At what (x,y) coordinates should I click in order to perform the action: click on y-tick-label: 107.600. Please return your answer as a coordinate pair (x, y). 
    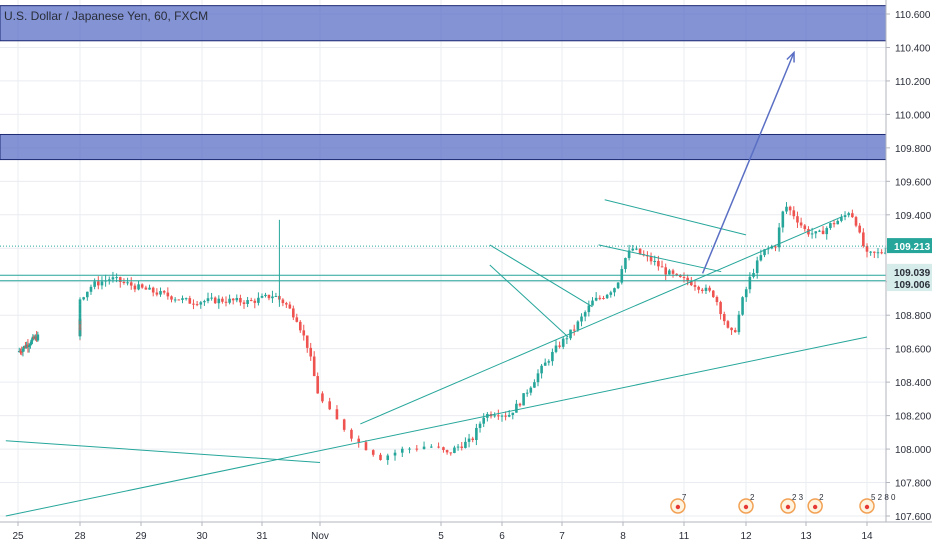
    Looking at the image, I should click on (913, 517).